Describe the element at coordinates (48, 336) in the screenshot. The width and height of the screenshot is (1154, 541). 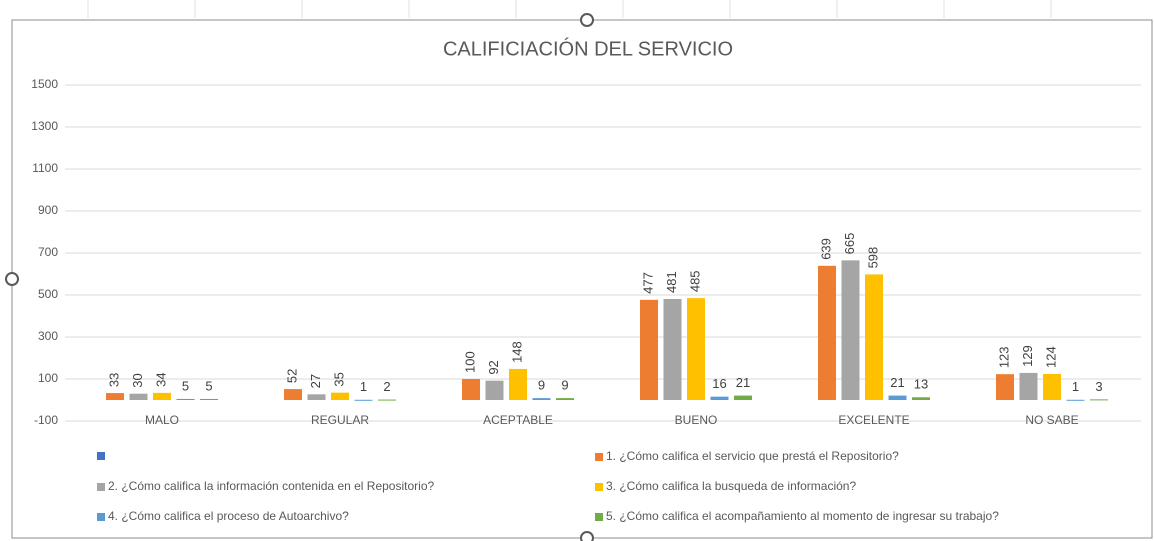
I see `y-tick-label: 300` at that location.